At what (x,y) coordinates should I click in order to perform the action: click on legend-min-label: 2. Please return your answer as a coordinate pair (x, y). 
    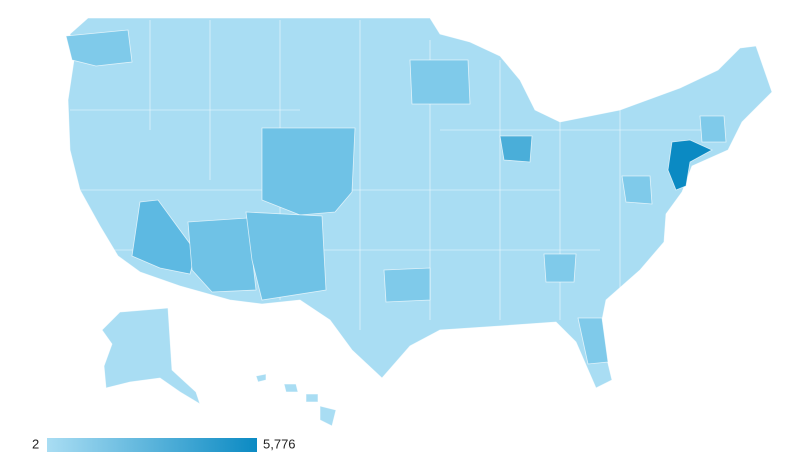
    Looking at the image, I should click on (35, 443).